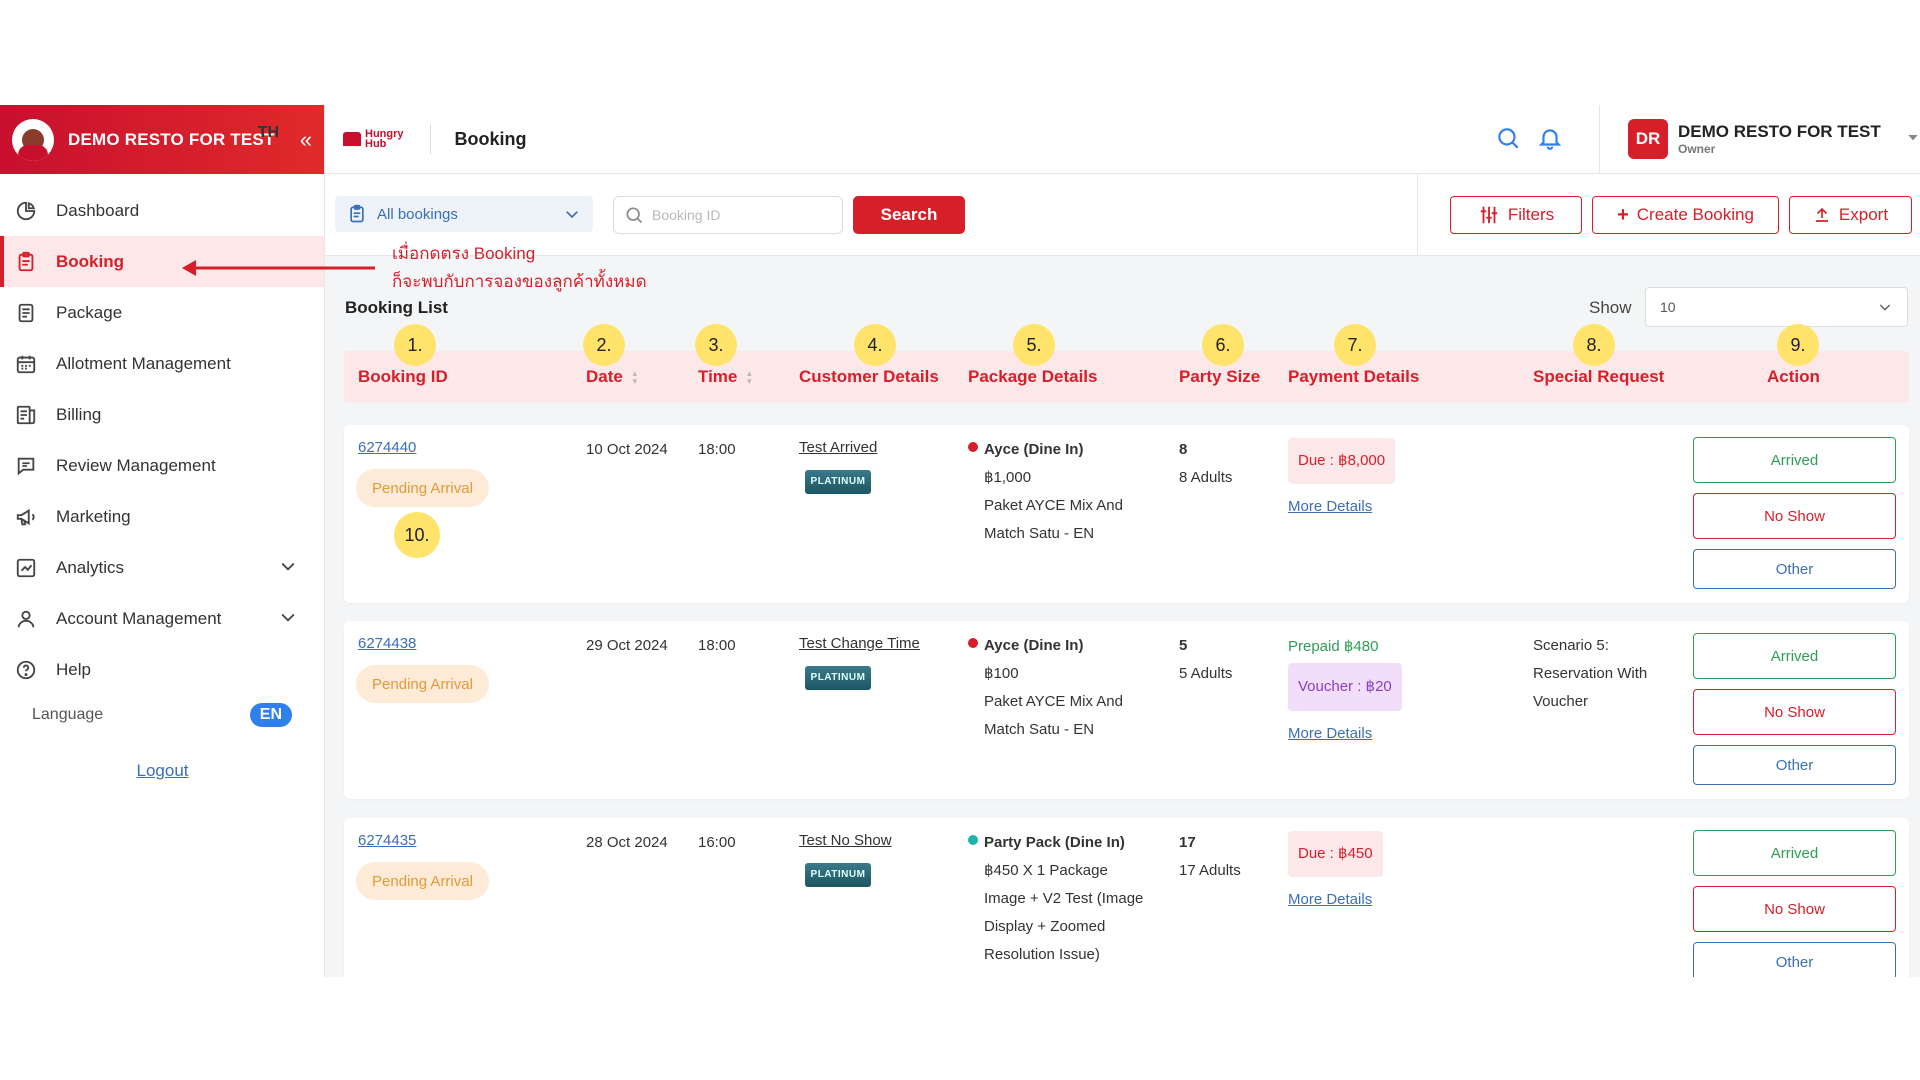 This screenshot has width=1920, height=1080. Describe the element at coordinates (1516, 215) in the screenshot. I see `filters-button: Filters` at that location.